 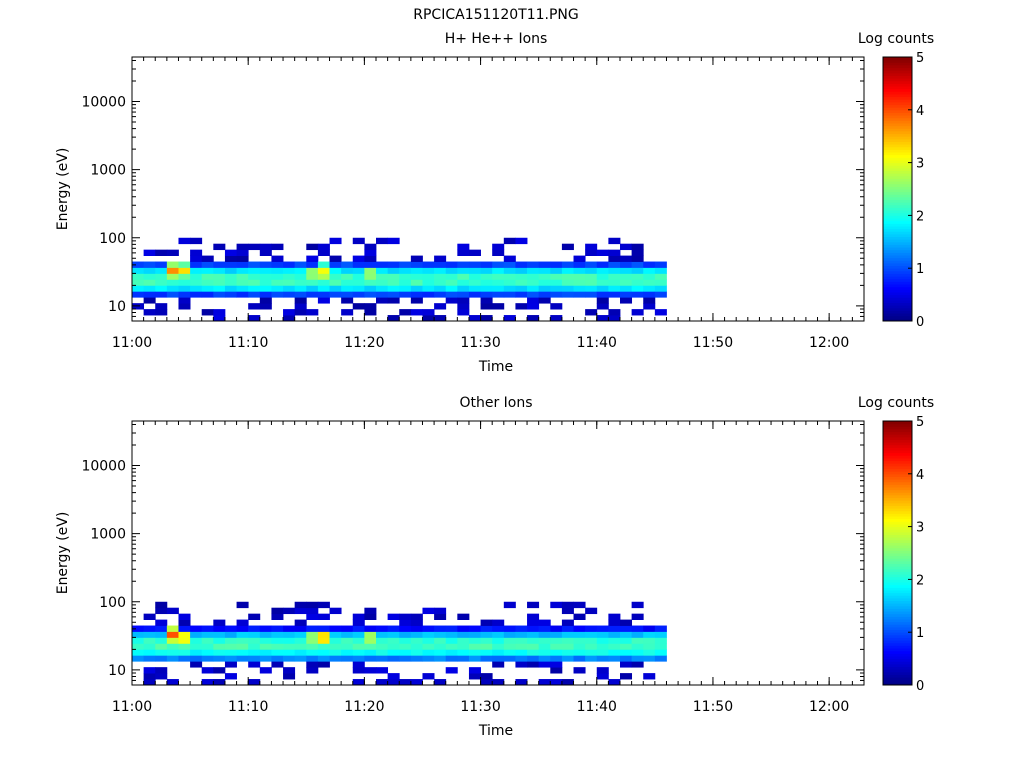 I want to click on x-axis-label: Time, so click(x=495, y=731).